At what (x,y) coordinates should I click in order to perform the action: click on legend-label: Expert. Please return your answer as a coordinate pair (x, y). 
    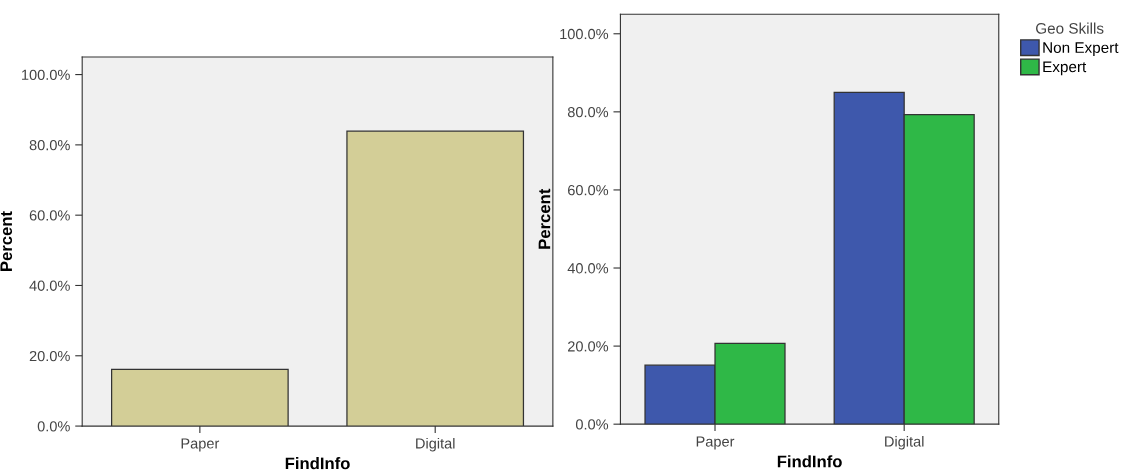
    Looking at the image, I should click on (1065, 68).